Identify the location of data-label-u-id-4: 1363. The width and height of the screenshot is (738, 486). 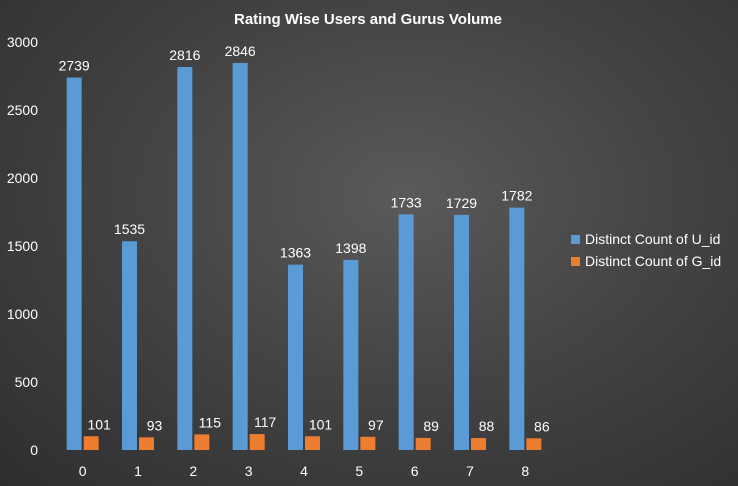
(295, 253).